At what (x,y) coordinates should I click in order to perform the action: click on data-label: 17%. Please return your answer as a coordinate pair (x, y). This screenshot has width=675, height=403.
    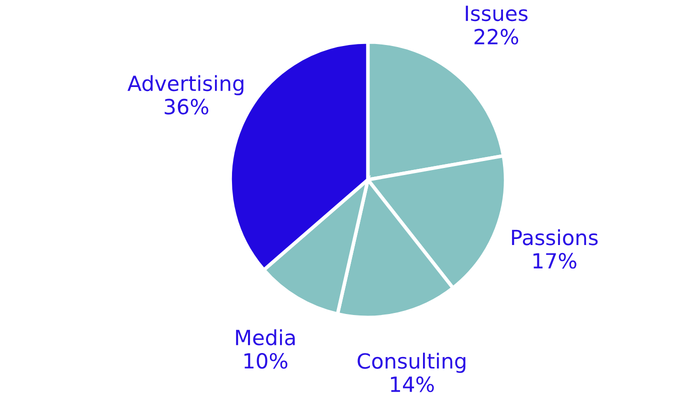
    Looking at the image, I should click on (554, 260).